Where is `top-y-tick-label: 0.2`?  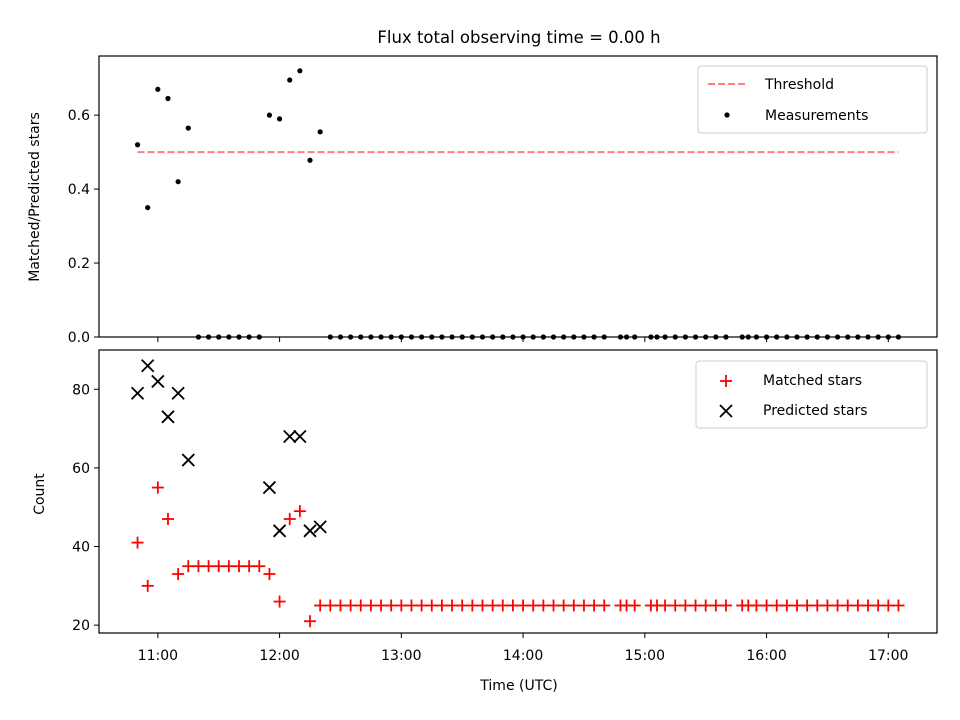
top-y-tick-label: 0.2 is located at coordinates (79, 264).